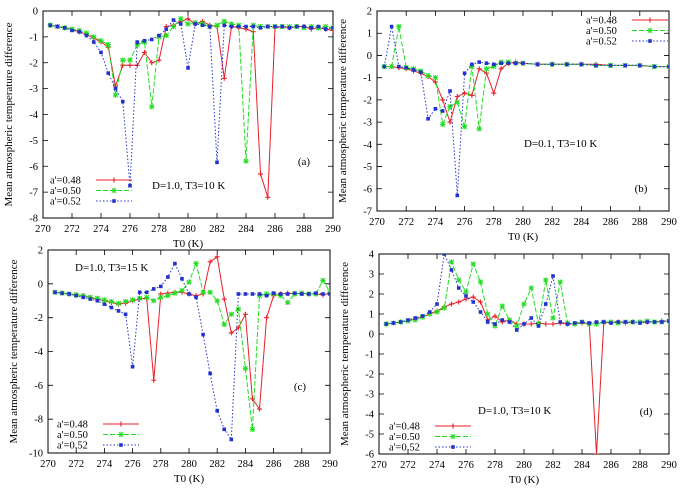 The height and width of the screenshot is (490, 681). I want to click on y-tick-label: -4, so click(369, 415).